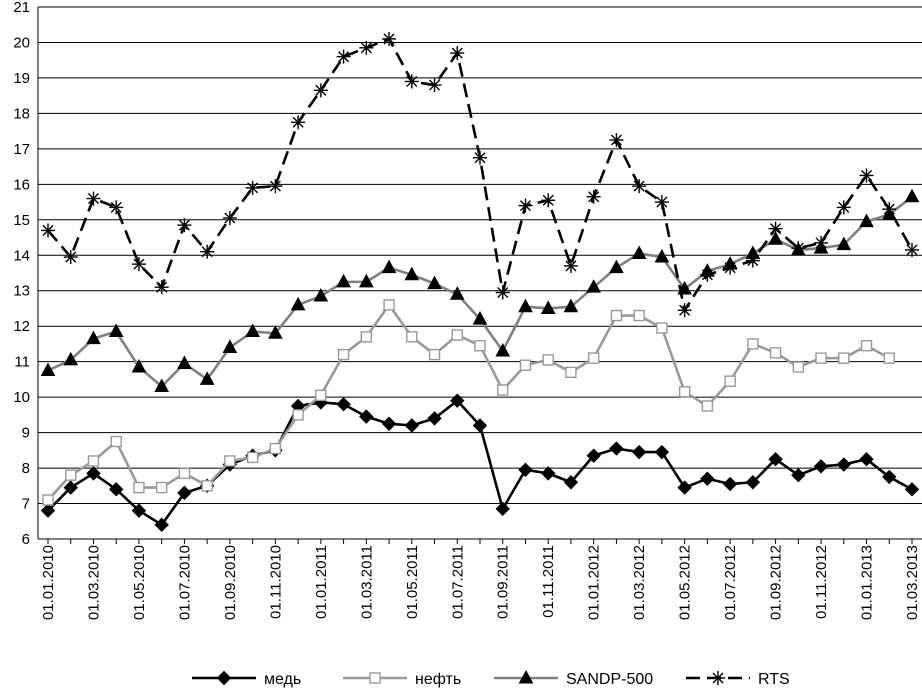  What do you see at coordinates (402, 679) in the screenshot?
I see `legend-item-нефть: нефть` at bounding box center [402, 679].